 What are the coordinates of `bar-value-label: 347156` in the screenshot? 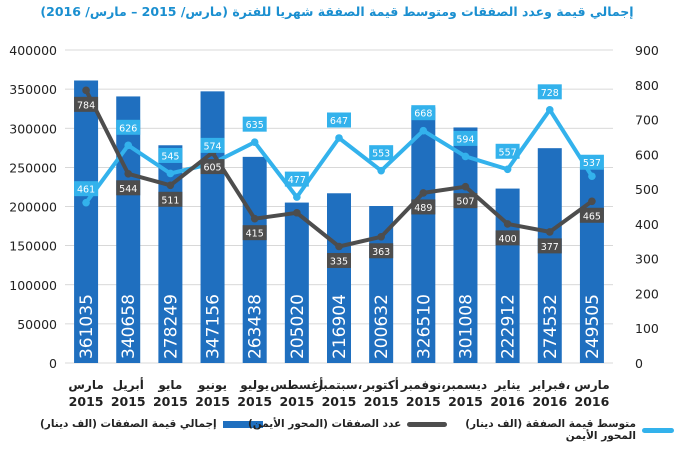 It's located at (214, 326).